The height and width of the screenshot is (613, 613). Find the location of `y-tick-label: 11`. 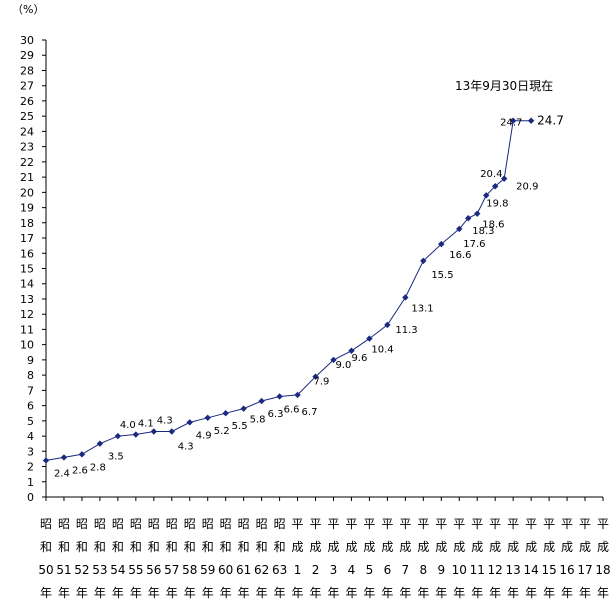

y-tick-label: 11 is located at coordinates (27, 329).